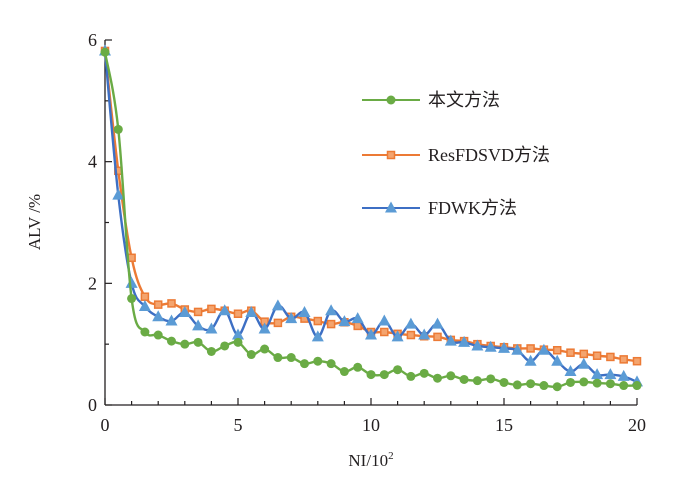  What do you see at coordinates (391, 456) in the screenshot?
I see `x-axis-title-superscript: 2` at bounding box center [391, 456].